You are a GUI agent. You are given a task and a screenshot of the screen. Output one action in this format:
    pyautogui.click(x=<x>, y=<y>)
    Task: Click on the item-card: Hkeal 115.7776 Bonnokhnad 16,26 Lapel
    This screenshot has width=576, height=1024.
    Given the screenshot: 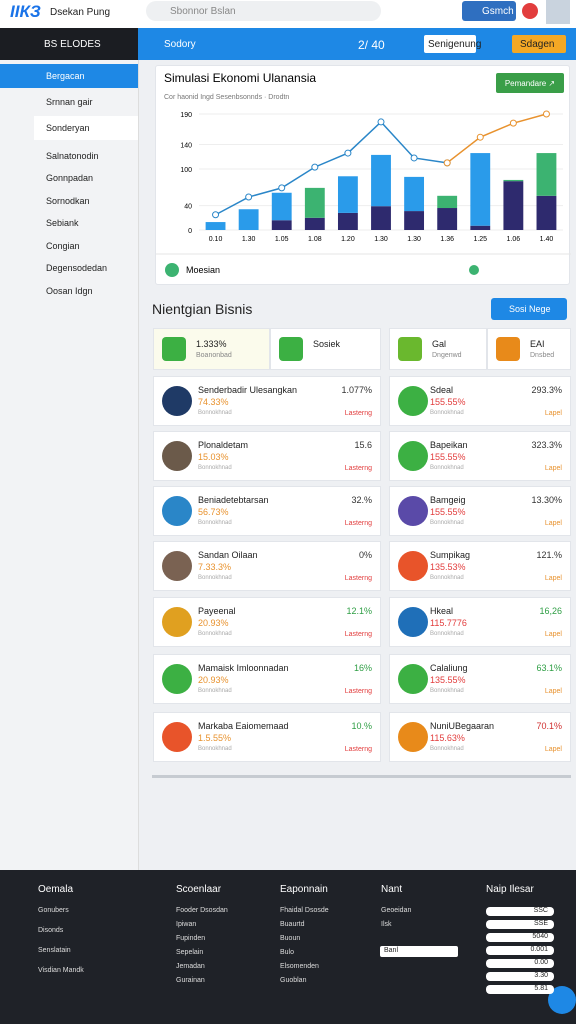 What is the action you would take?
    pyautogui.click(x=480, y=622)
    